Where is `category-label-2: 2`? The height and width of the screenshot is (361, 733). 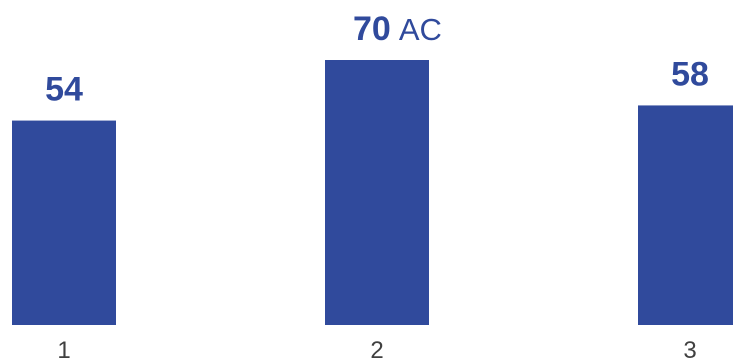 category-label-2: 2 is located at coordinates (376, 349).